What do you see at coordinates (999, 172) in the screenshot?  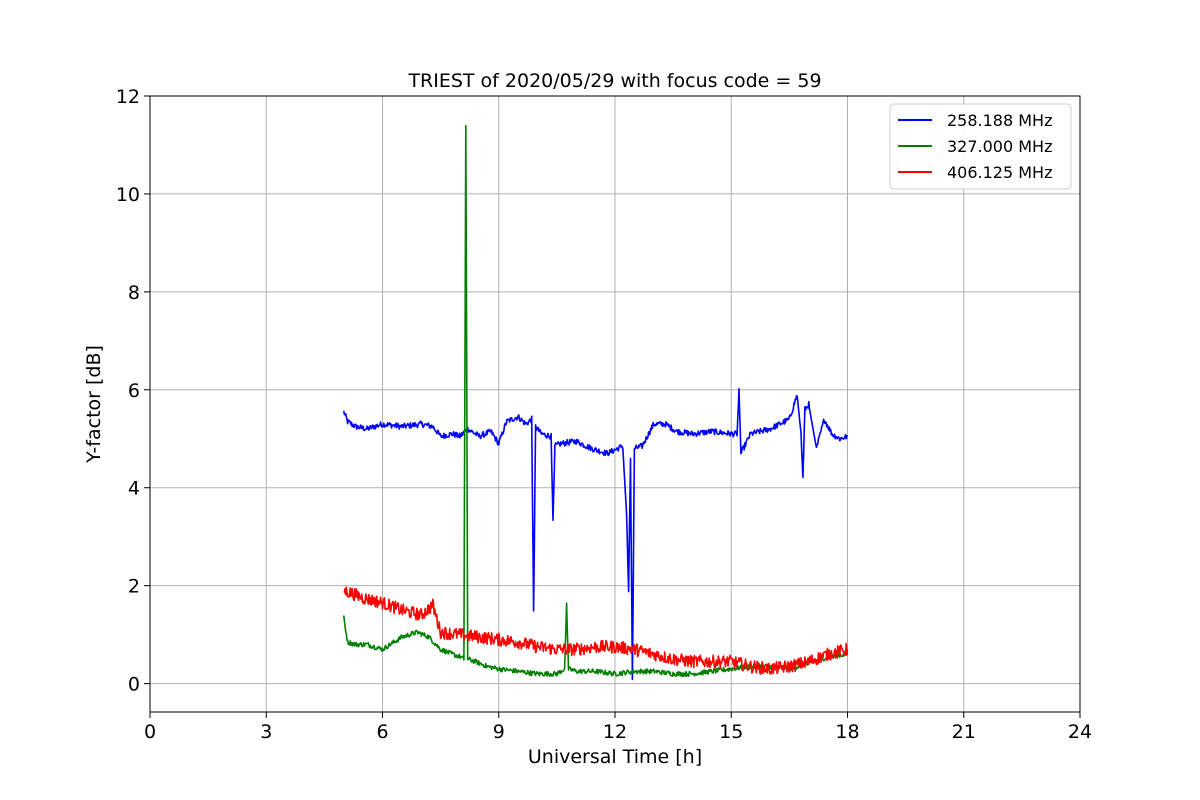 I see `legend-label: 406.125 MHz` at bounding box center [999, 172].